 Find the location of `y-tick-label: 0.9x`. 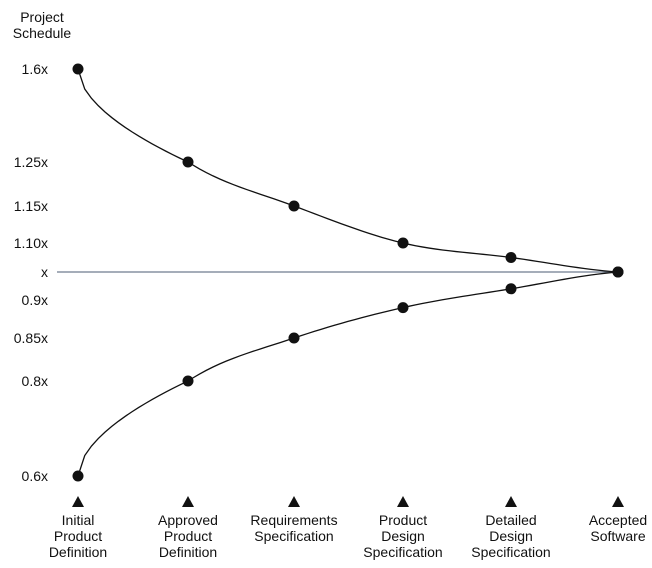

y-tick-label: 0.9x is located at coordinates (35, 300).